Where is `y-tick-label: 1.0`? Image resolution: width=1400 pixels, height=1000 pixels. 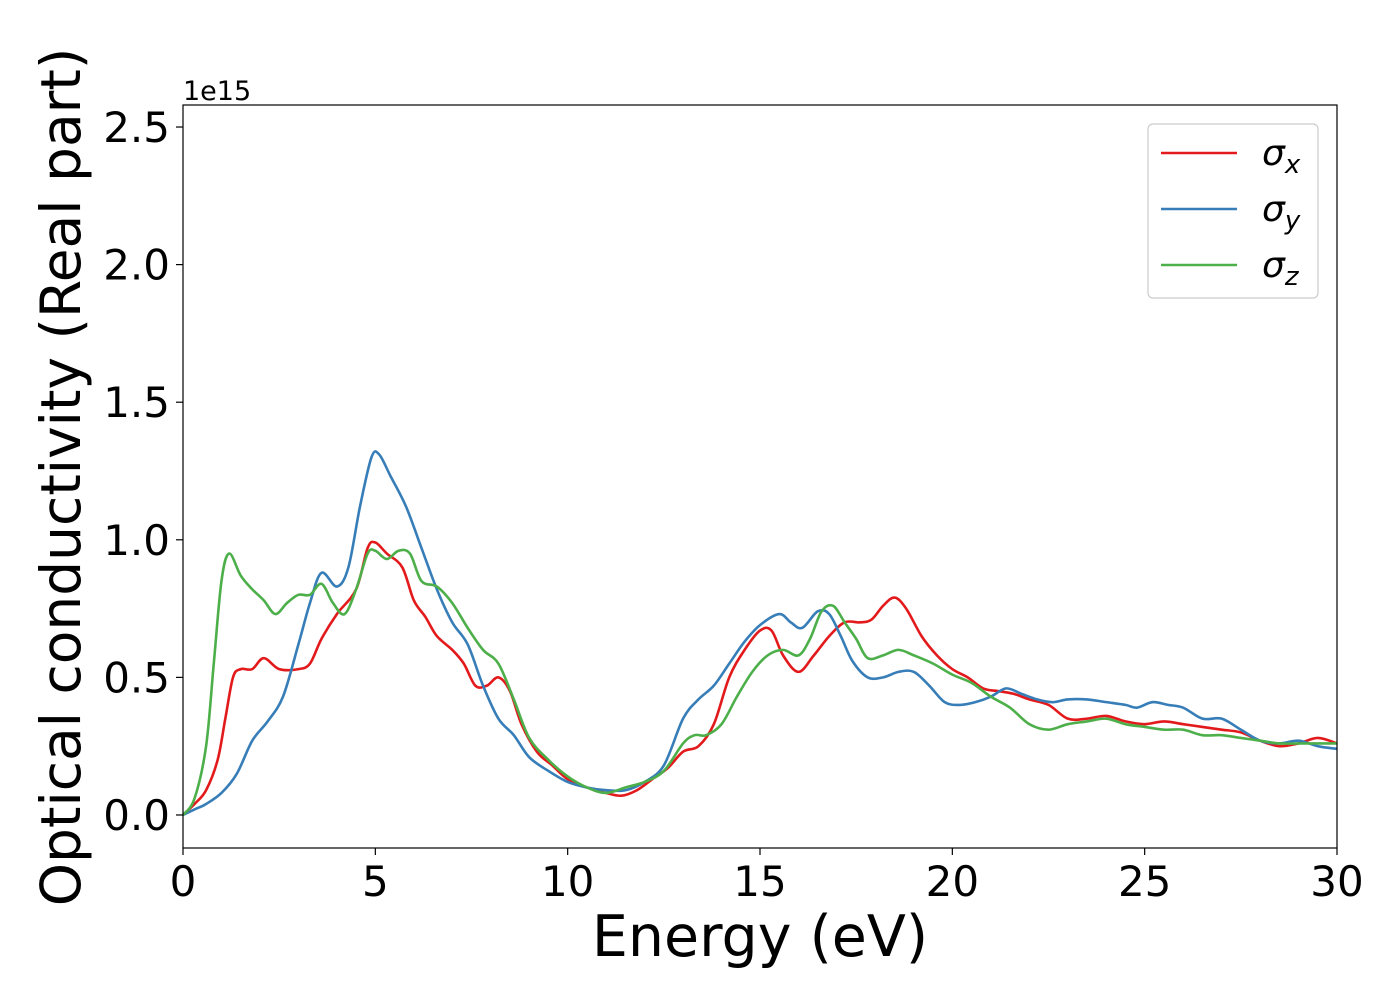 y-tick-label: 1.0 is located at coordinates (136, 540).